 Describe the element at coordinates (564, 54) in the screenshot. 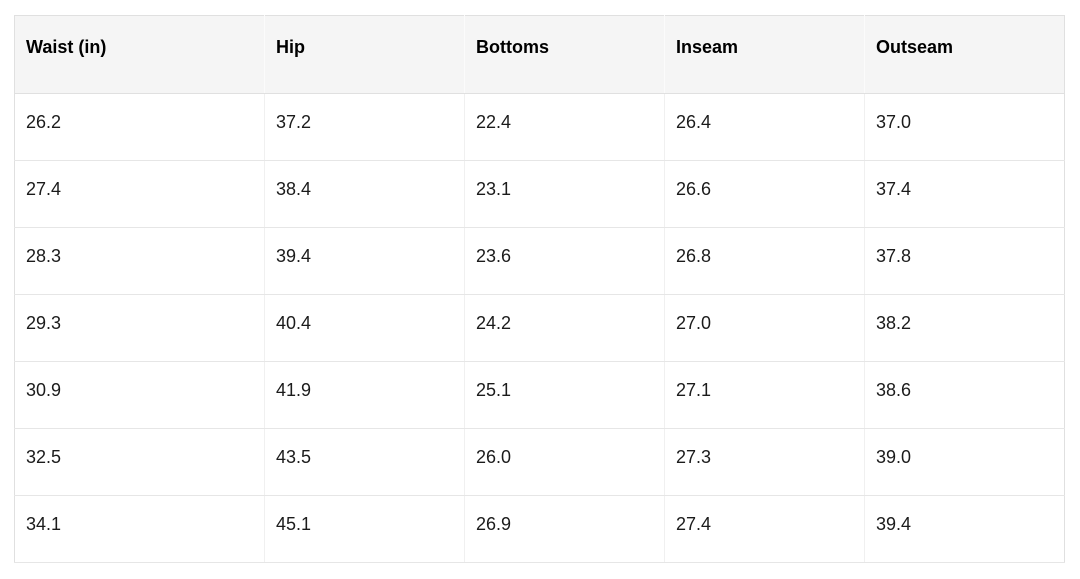

I see `column-header-bottoms: Bottoms` at that location.